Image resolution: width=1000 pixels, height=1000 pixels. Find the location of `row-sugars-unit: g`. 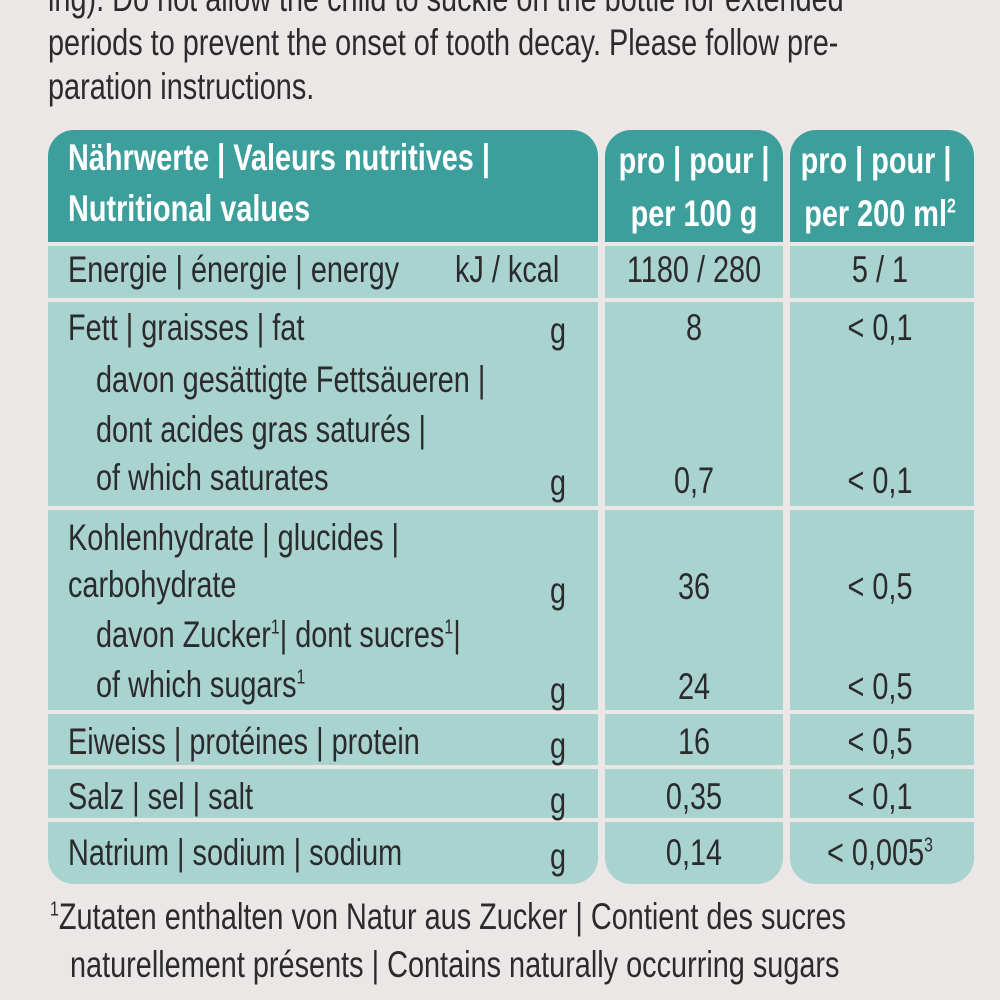

row-sugars-unit: g is located at coordinates (558, 690).